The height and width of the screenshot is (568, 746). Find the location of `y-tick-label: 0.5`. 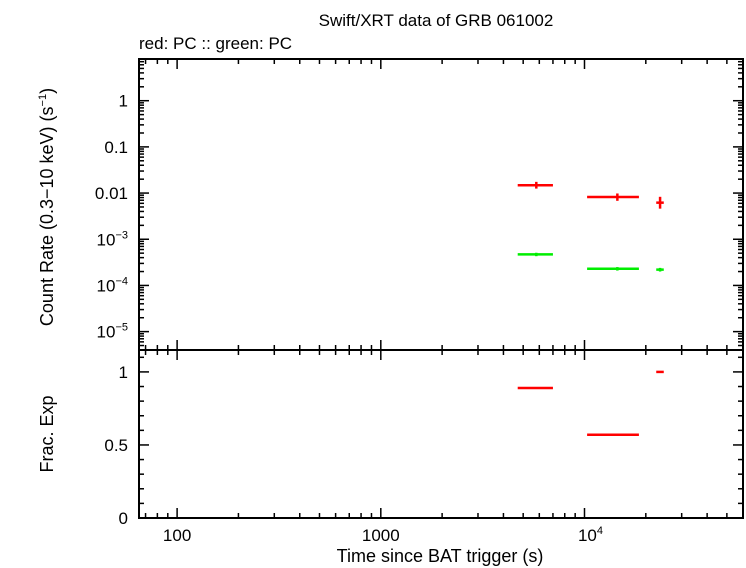

y-tick-label: 0.5 is located at coordinates (116, 445).